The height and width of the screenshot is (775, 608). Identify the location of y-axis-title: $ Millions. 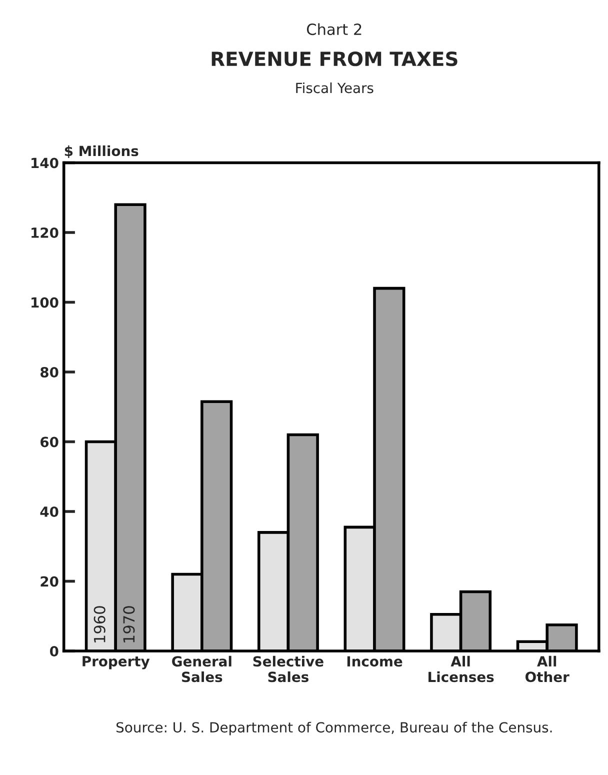
(101, 151).